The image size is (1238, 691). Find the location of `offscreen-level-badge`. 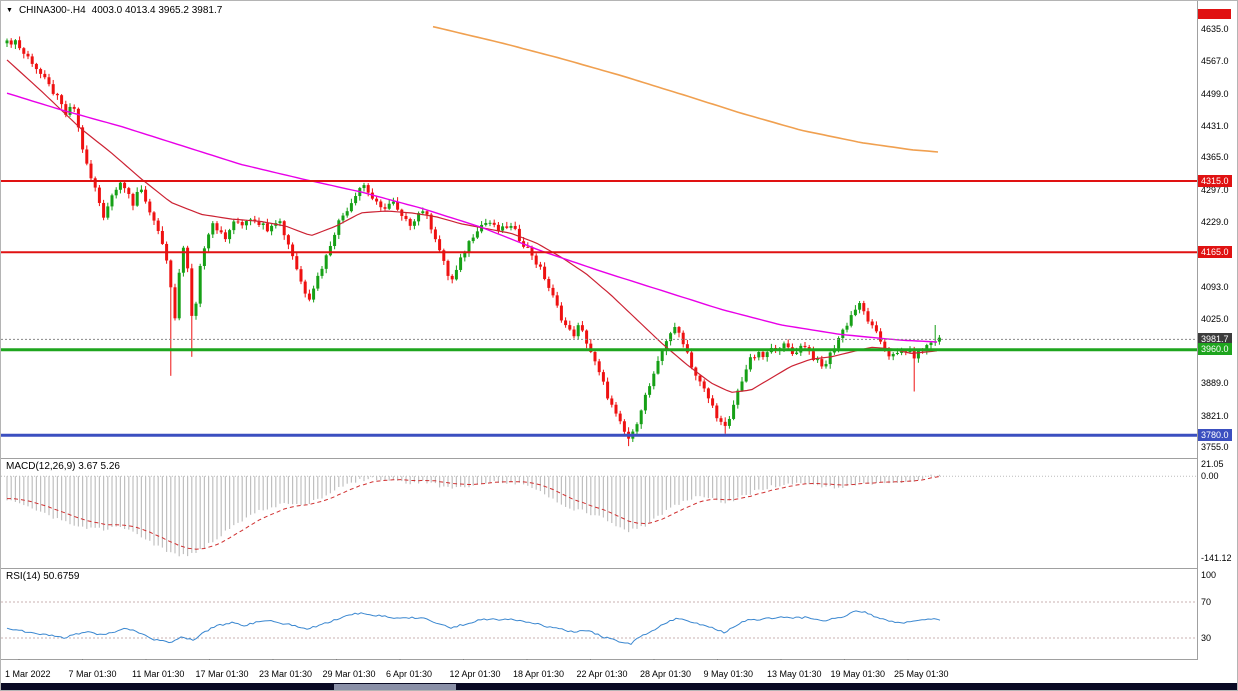

offscreen-level-badge is located at coordinates (1214, 14).